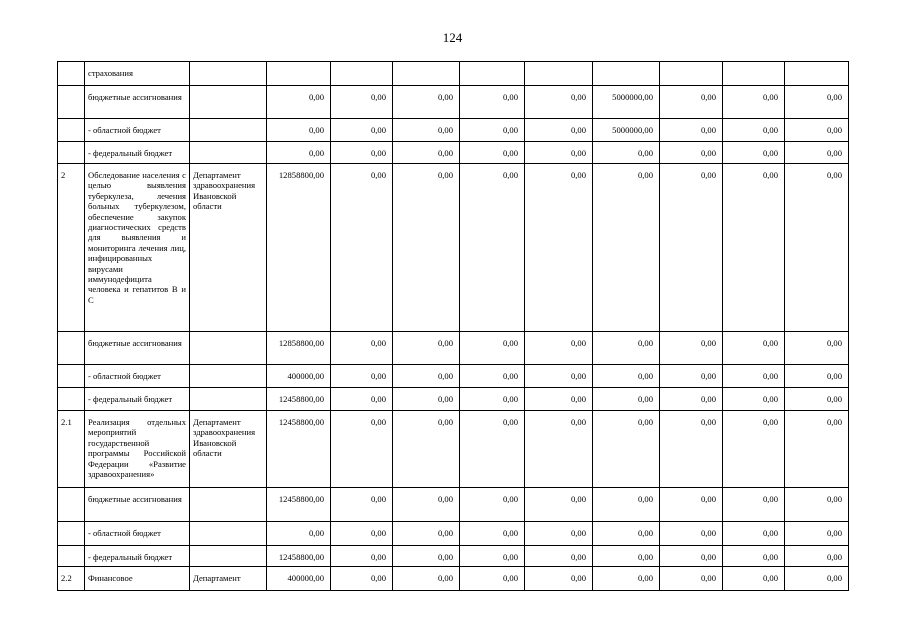 This screenshot has width=905, height=640. What do you see at coordinates (137, 73) in the screenshot?
I see `activity-name-cell: страхования` at bounding box center [137, 73].